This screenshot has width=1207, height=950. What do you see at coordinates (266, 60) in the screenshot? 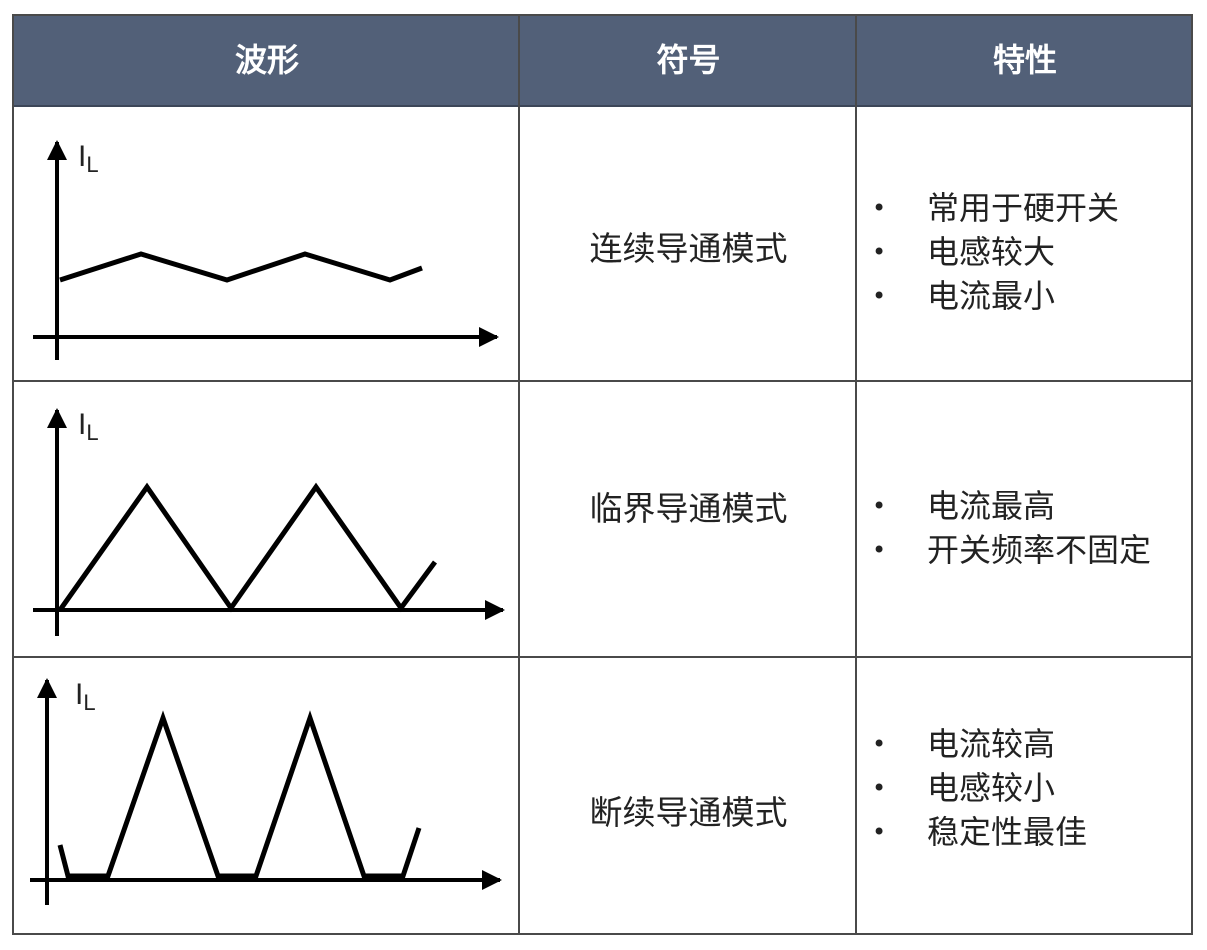
I see `header-waveform: 波形` at bounding box center [266, 60].